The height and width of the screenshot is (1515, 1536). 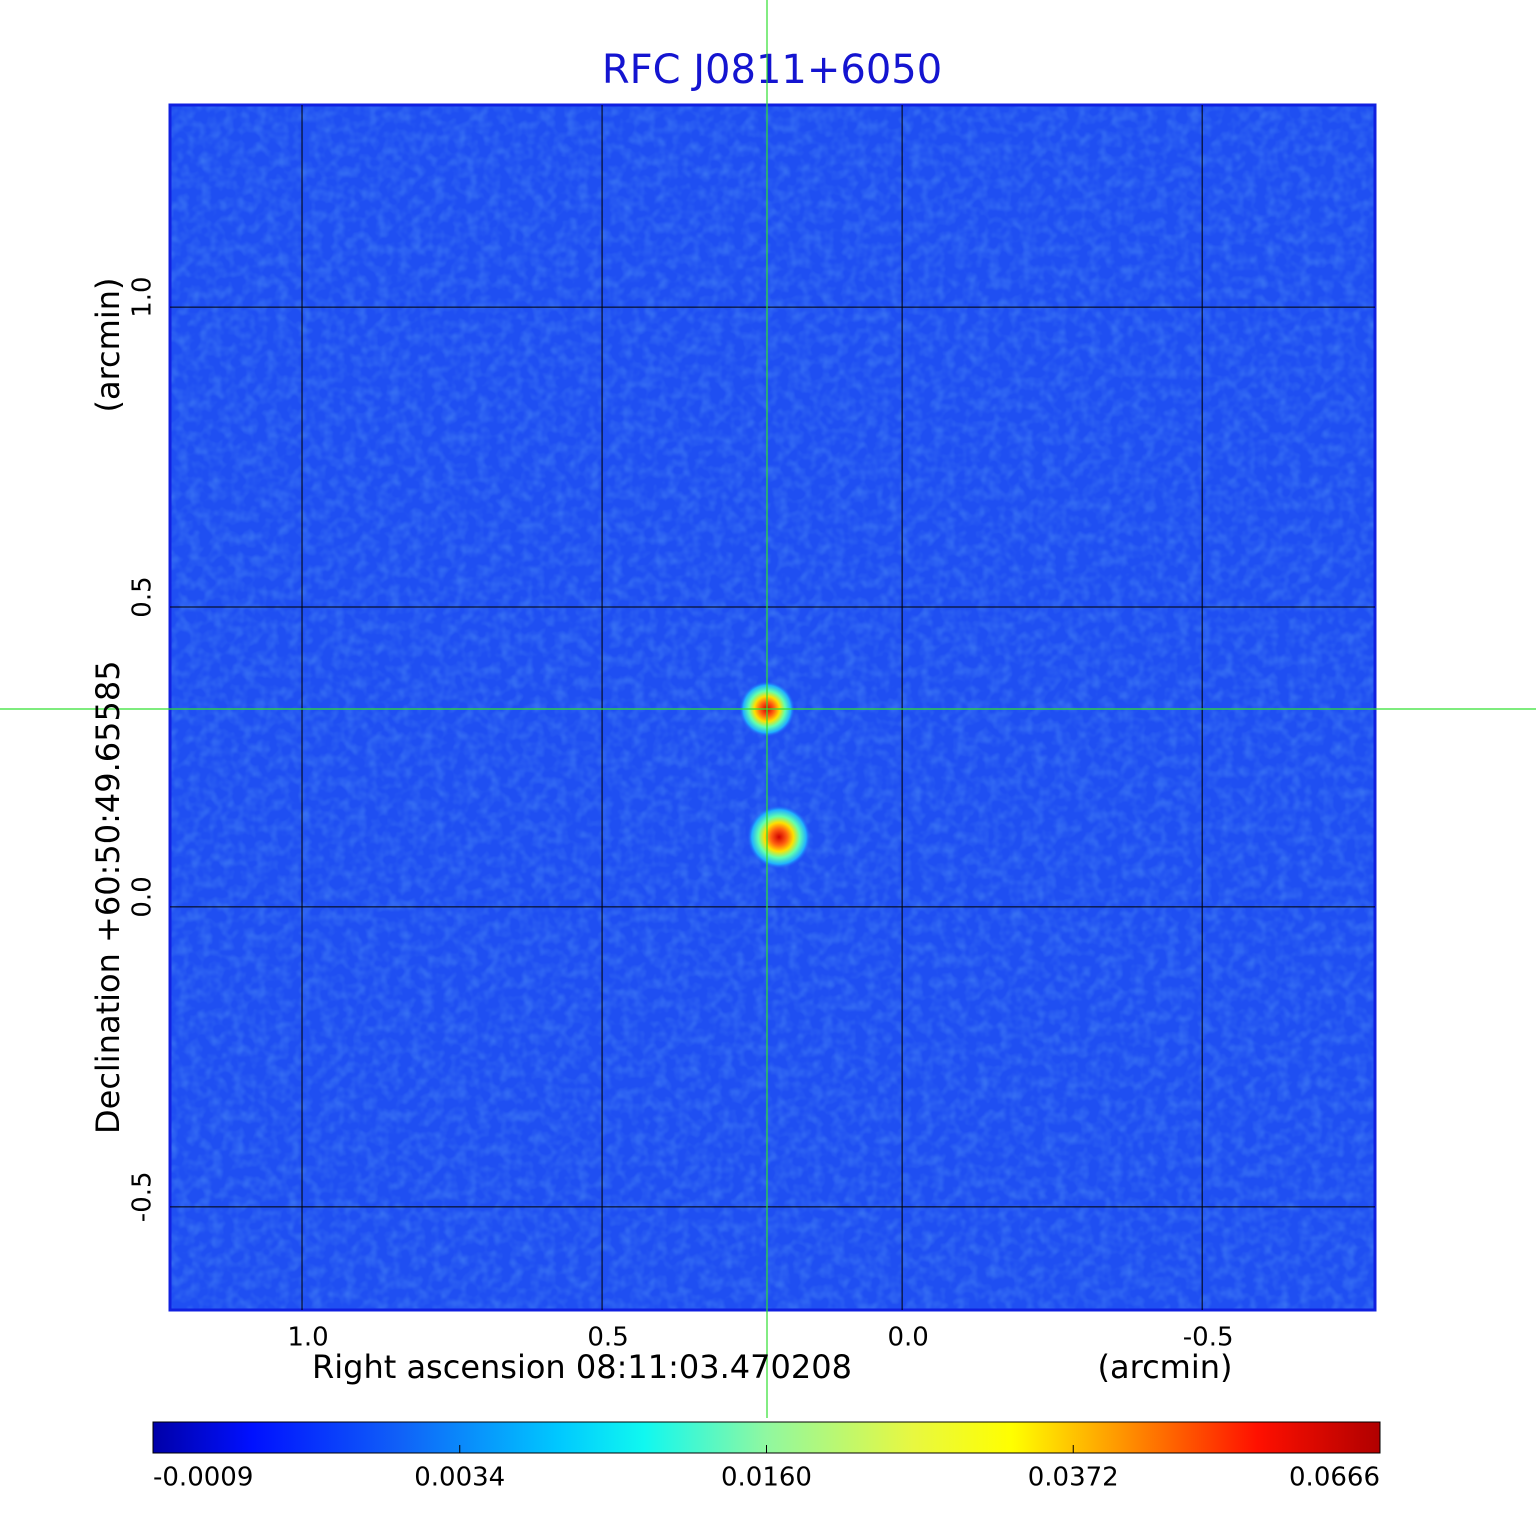 What do you see at coordinates (1073, 1478) in the screenshot?
I see `colorbar-tick-label: 0.0372` at bounding box center [1073, 1478].